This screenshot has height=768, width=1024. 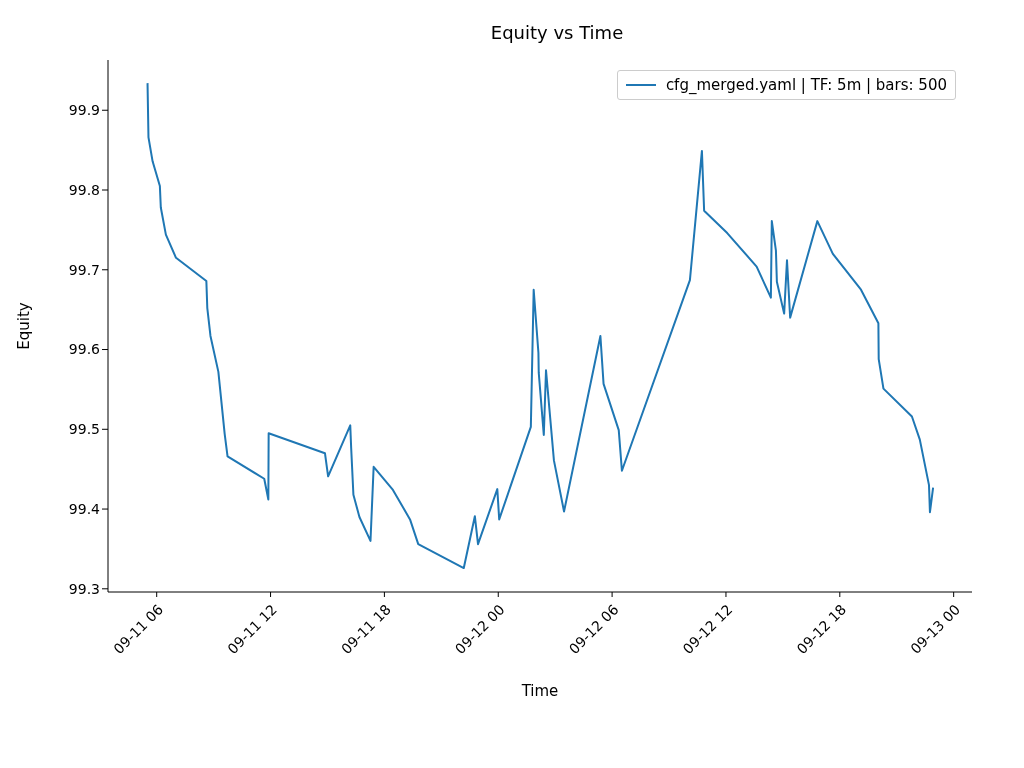 I want to click on y-tick-label: 99.9, so click(x=84, y=110).